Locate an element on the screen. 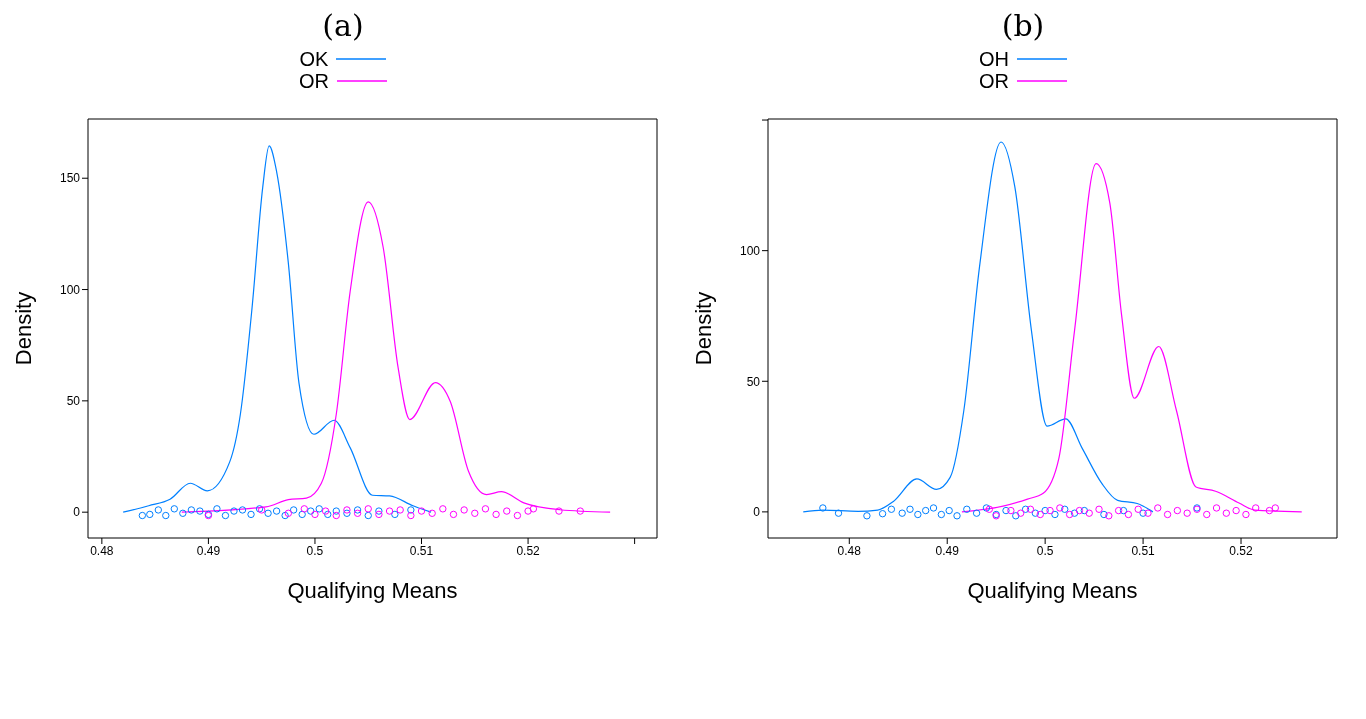  chart-title: (b) is located at coordinates (1023, 26).